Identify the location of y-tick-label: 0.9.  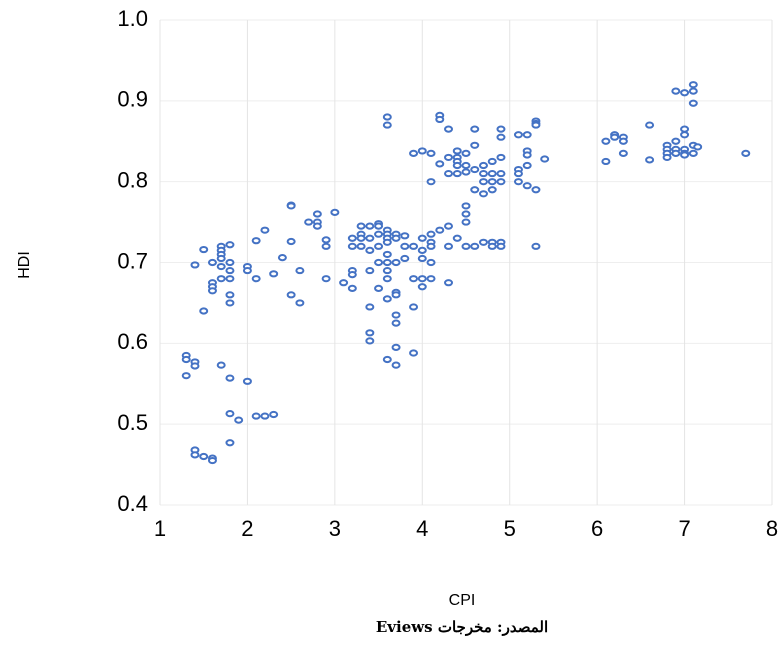
(132, 99).